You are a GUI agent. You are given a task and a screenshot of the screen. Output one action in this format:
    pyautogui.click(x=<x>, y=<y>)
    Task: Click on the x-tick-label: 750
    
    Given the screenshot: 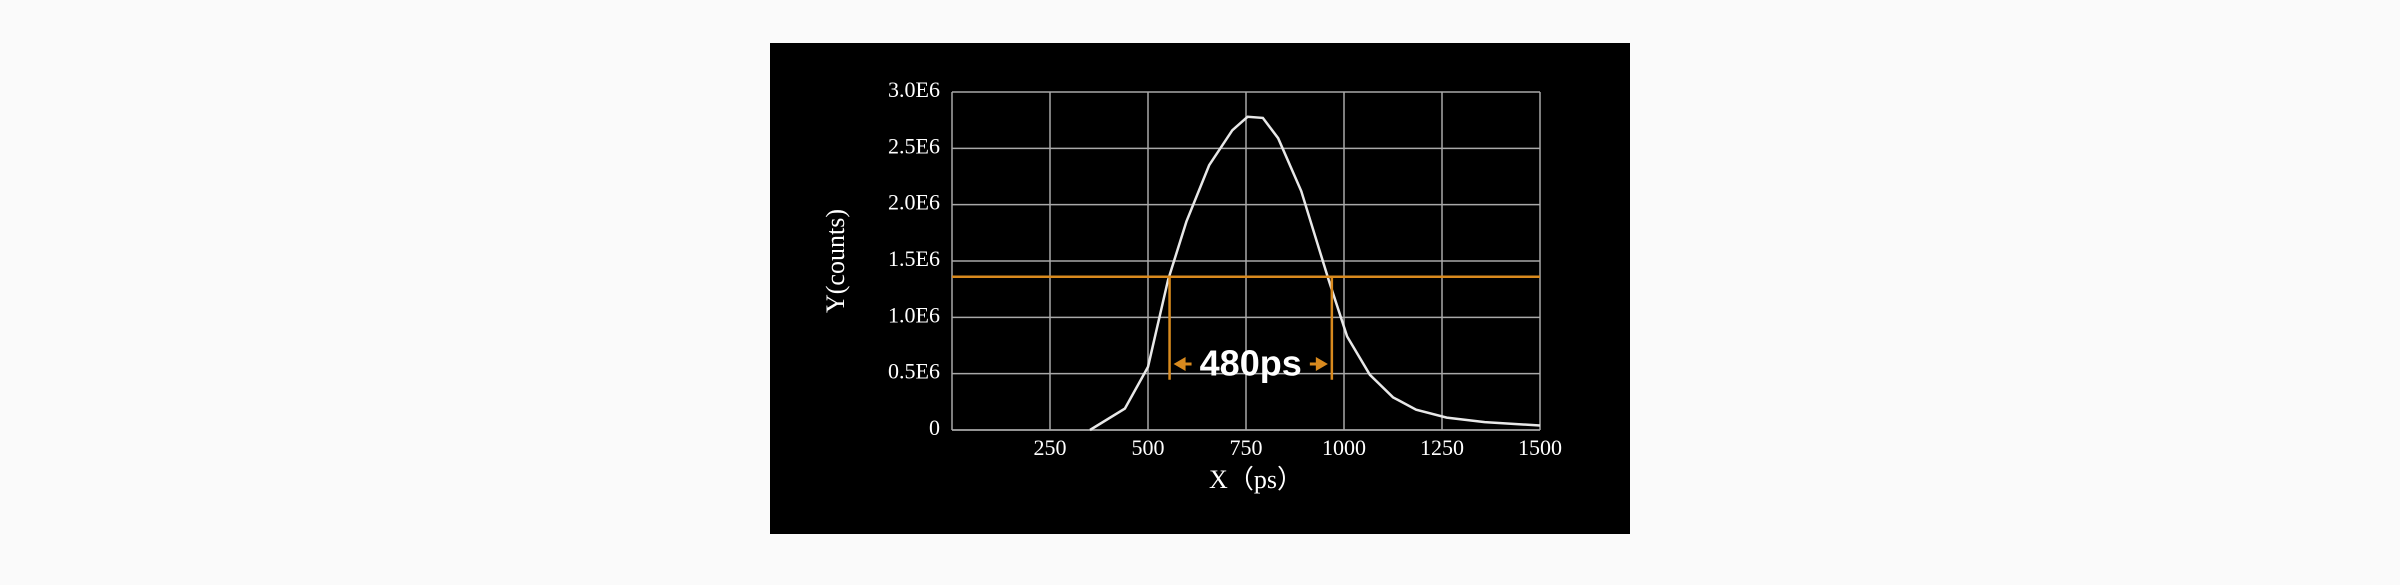 What is the action you would take?
    pyautogui.click(x=1246, y=447)
    